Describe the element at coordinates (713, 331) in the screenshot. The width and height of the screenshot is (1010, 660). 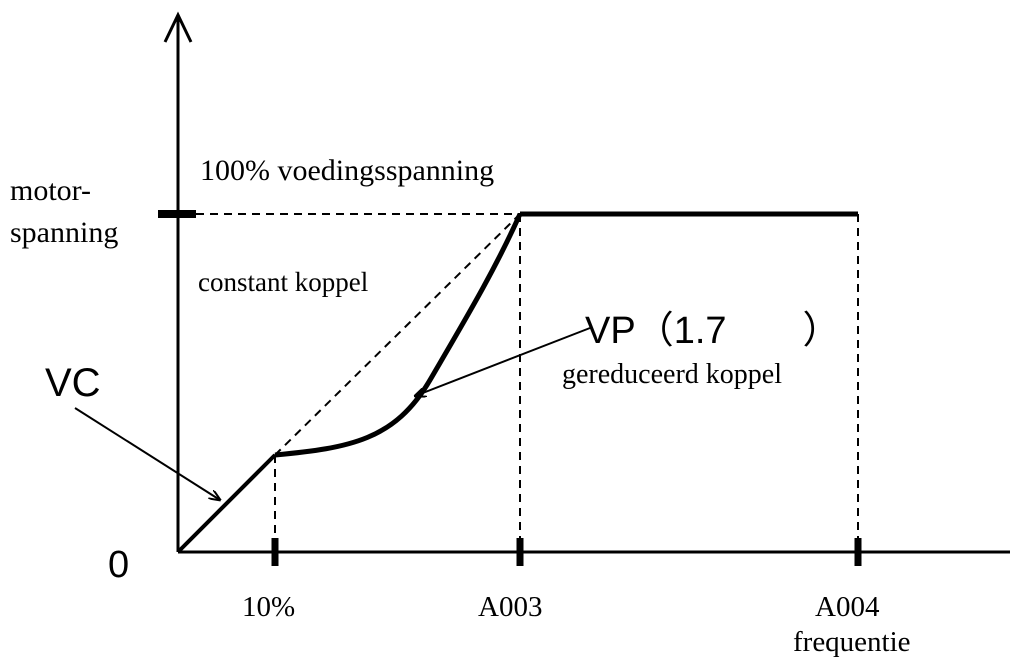
I see `vp-label: VP（1.7 ）` at that location.